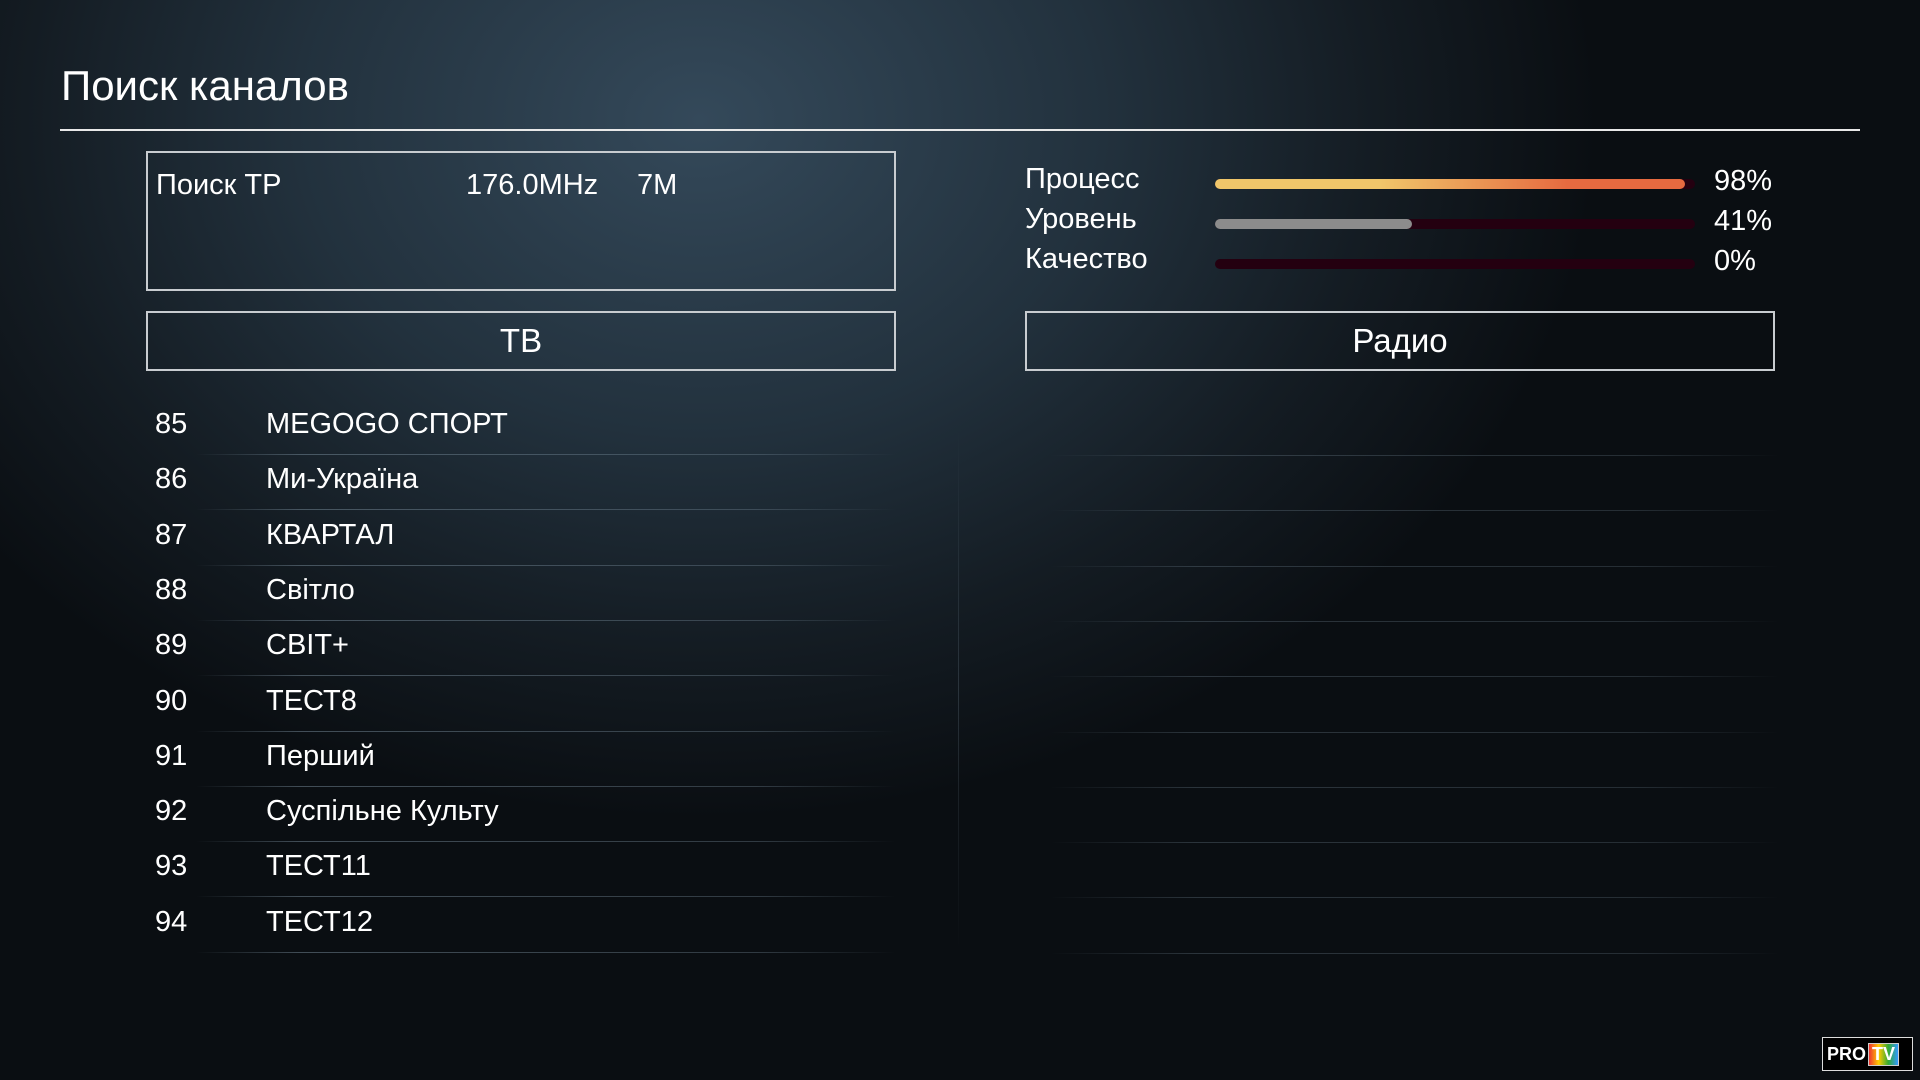  Describe the element at coordinates (171, 866) in the screenshot. I see `channel-number: 93` at that location.